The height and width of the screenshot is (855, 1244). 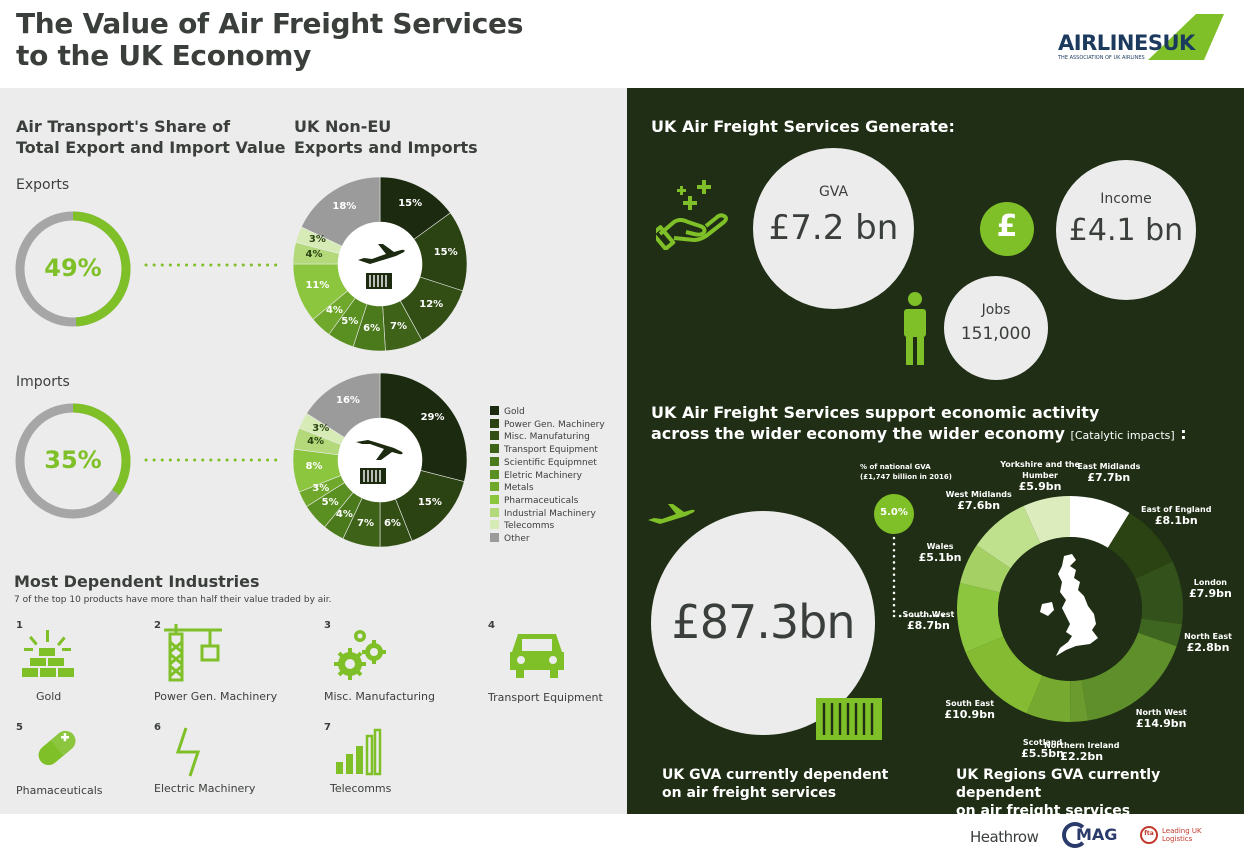 What do you see at coordinates (1048, 698) in the screenshot?
I see `region-segment-scotland` at bounding box center [1048, 698].